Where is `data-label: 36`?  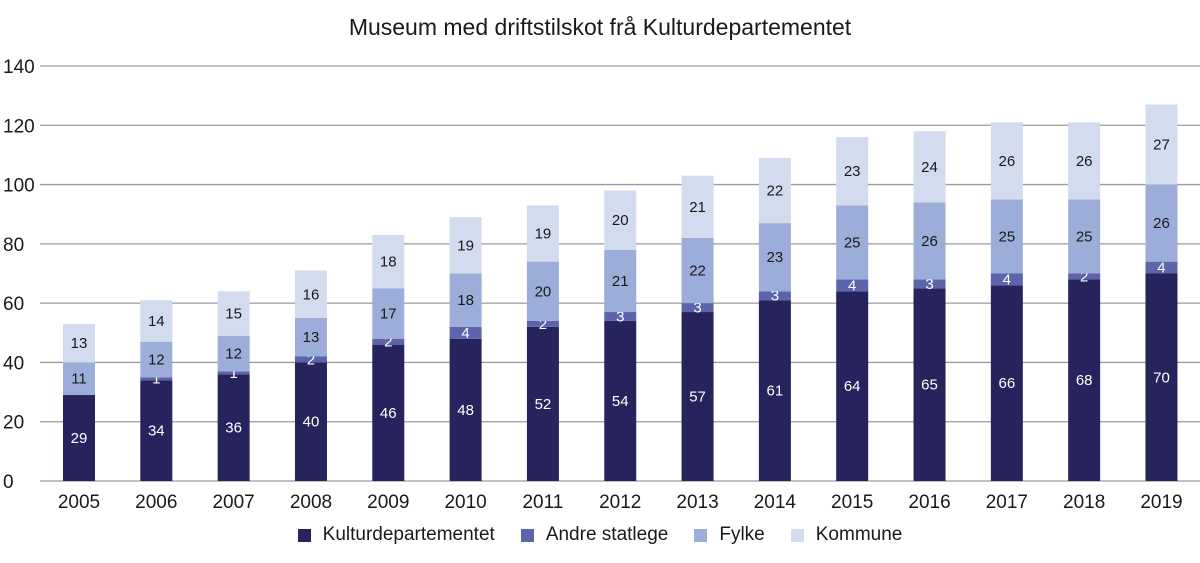 data-label: 36 is located at coordinates (233, 428).